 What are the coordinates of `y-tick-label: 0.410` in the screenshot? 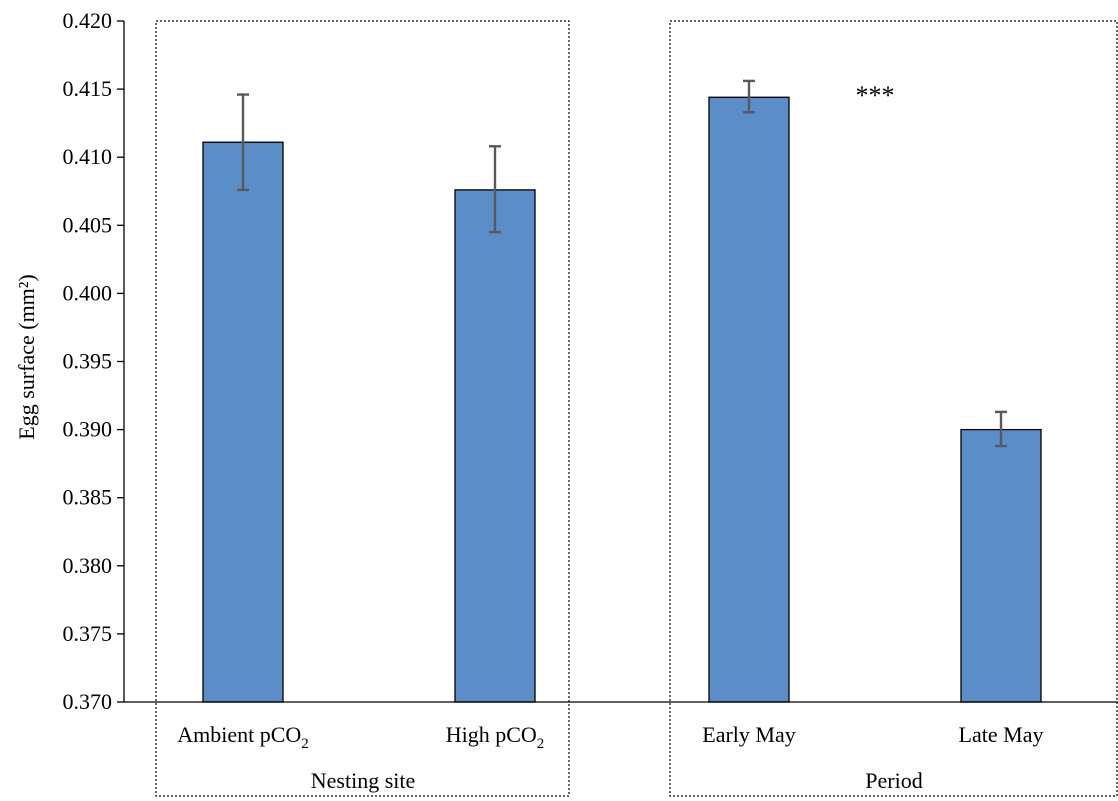 It's located at (88, 156).